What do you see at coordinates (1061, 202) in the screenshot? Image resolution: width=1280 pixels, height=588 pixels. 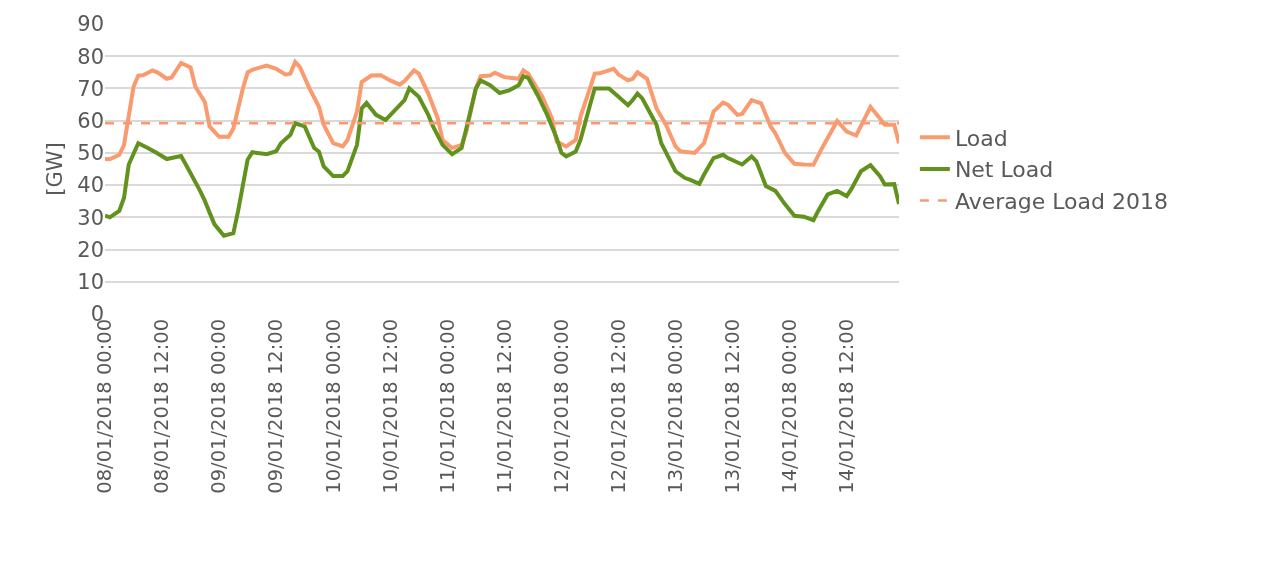 I see `legend-label: Average Load 2018` at bounding box center [1061, 202].